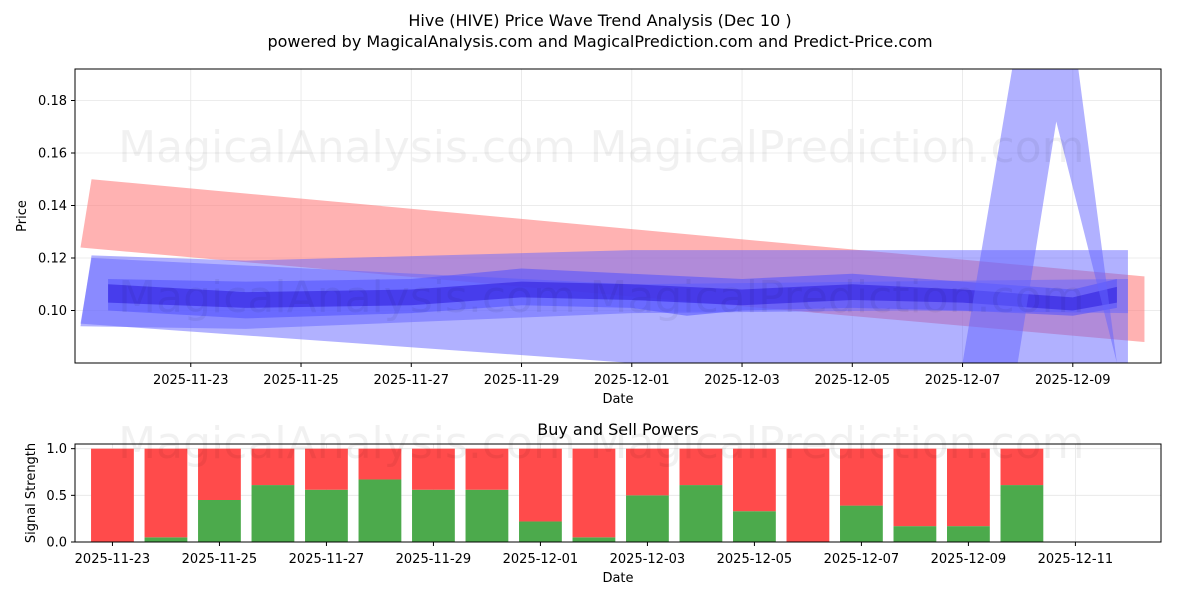  Describe the element at coordinates (22, 216) in the screenshot. I see `price-y-label: Price` at that location.